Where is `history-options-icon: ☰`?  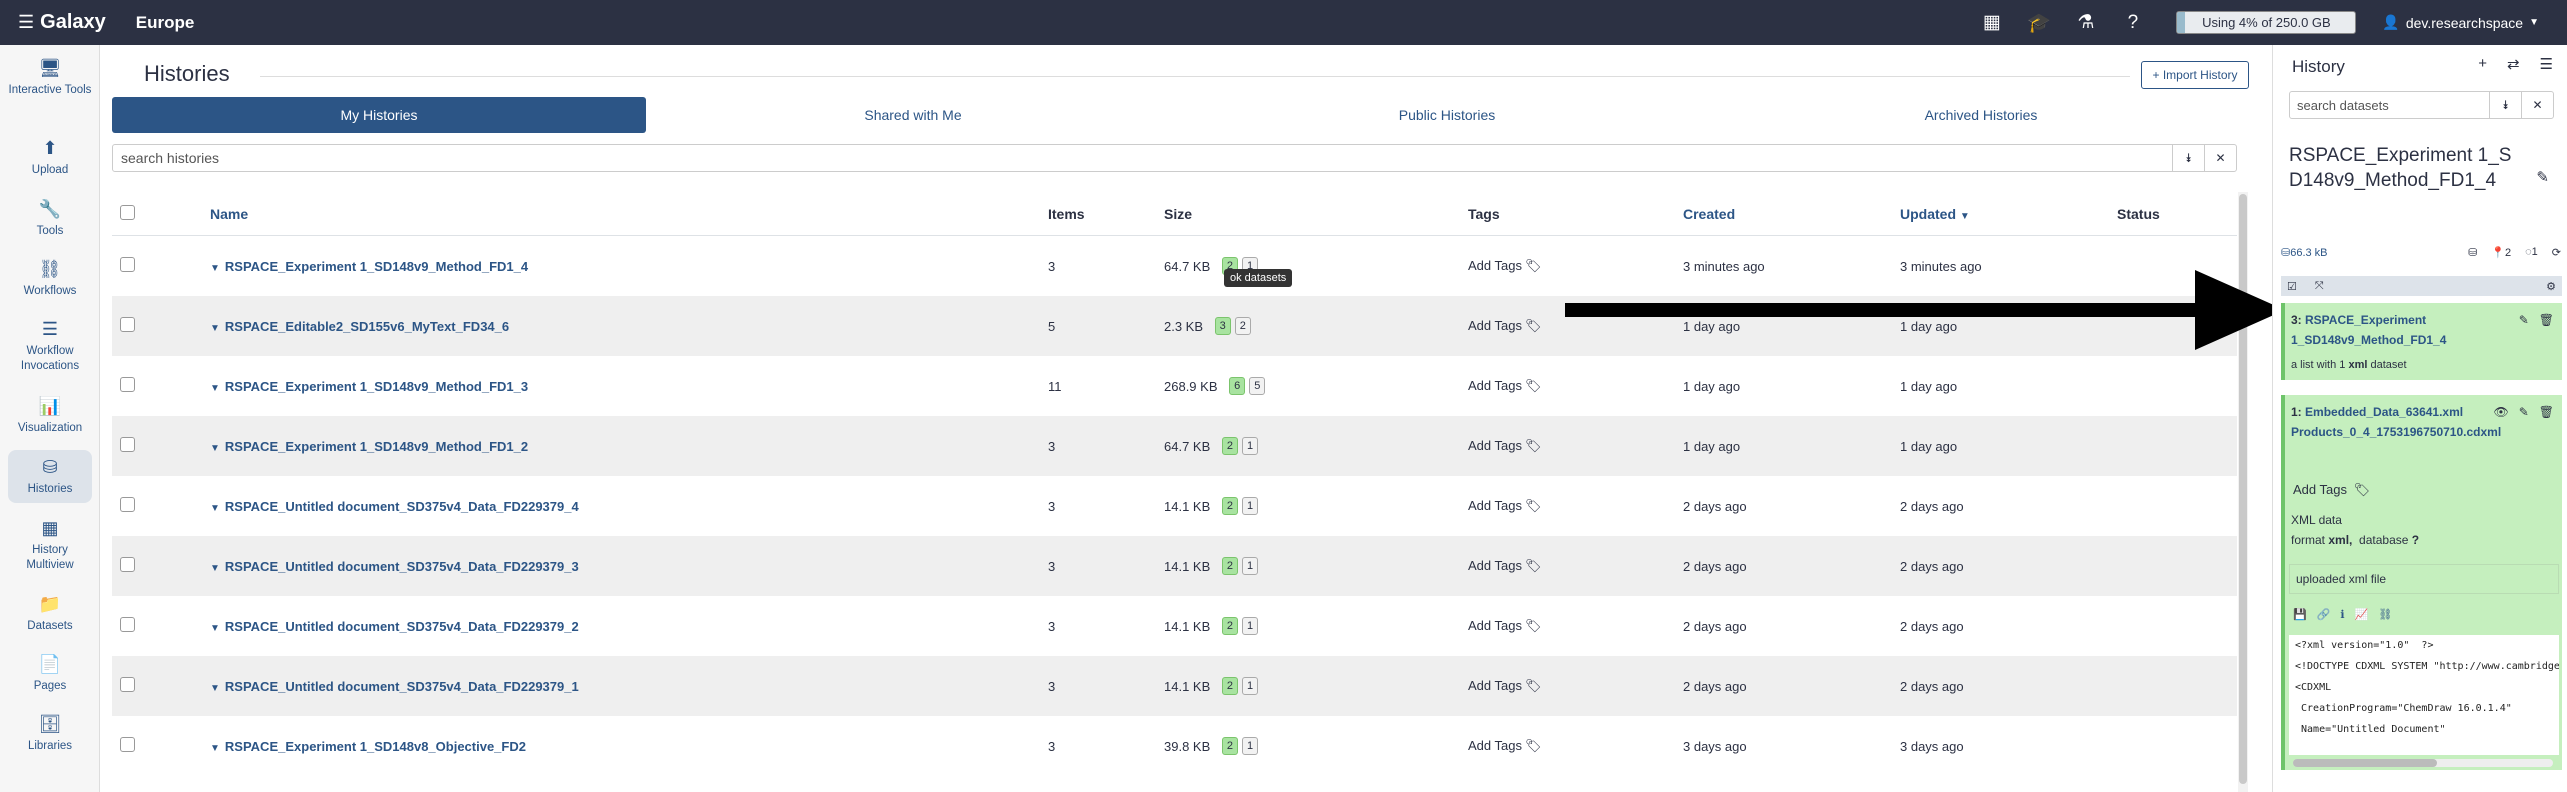 history-options-icon: ☰ is located at coordinates (2546, 64).